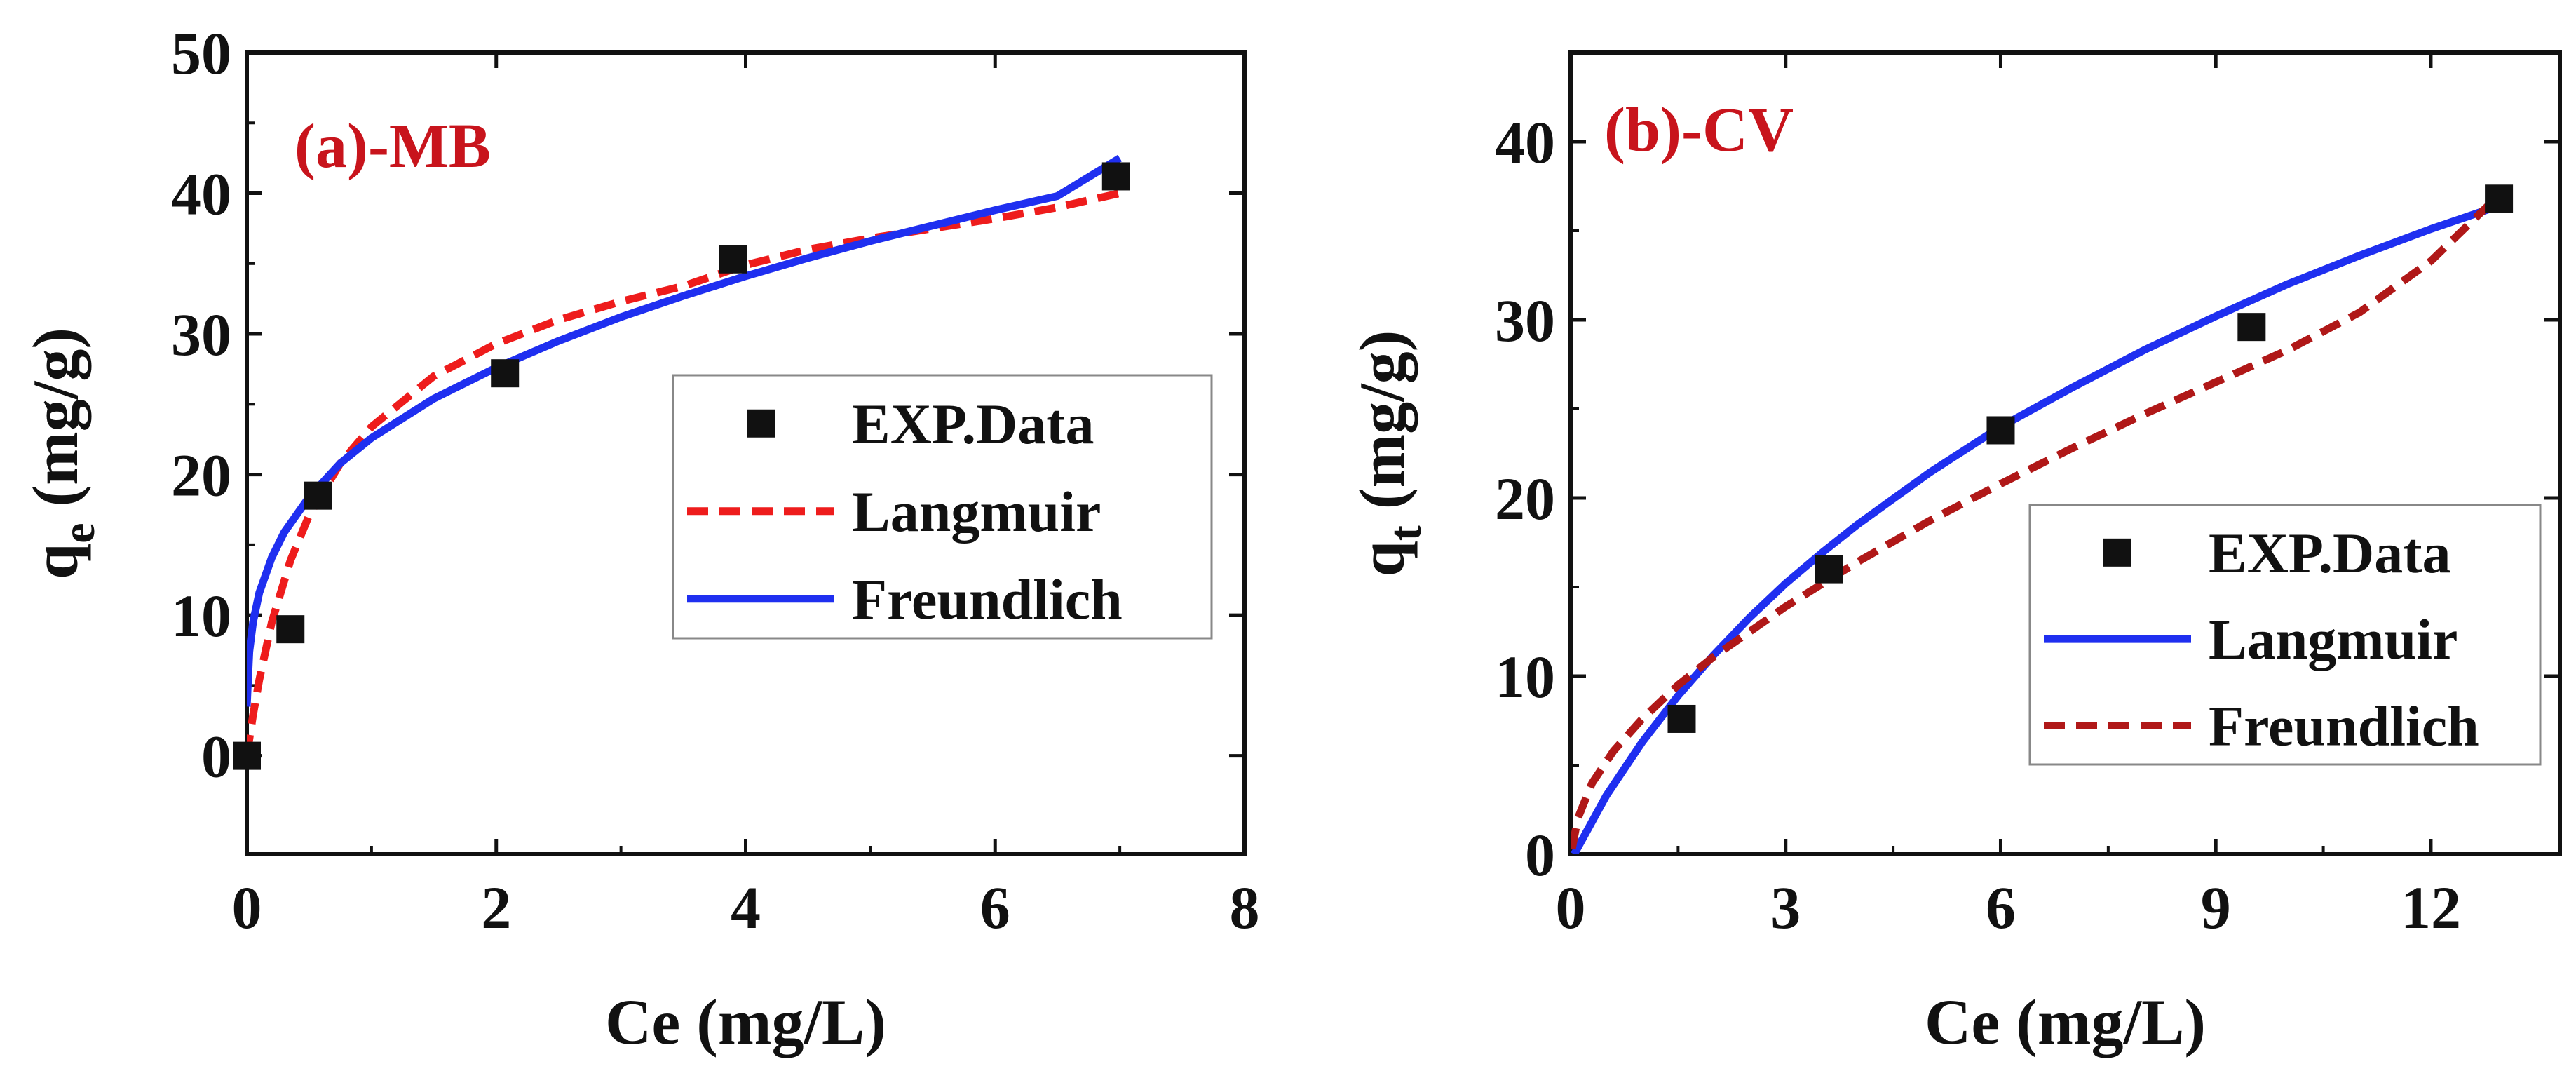 This screenshot has width=2576, height=1078. I want to click on y-axis-title-sub-b: t, so click(1405, 533).